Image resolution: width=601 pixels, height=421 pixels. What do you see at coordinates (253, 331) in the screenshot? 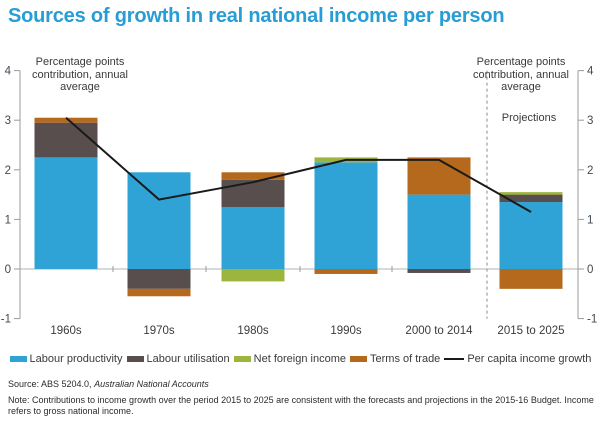
I see `x-category-label: 1980s` at bounding box center [253, 331].